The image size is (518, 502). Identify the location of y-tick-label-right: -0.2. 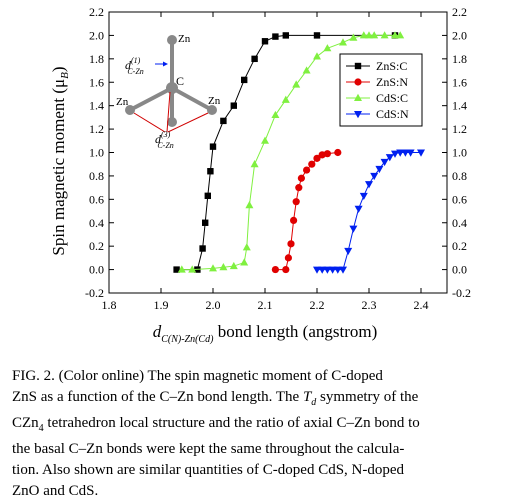
(461, 293).